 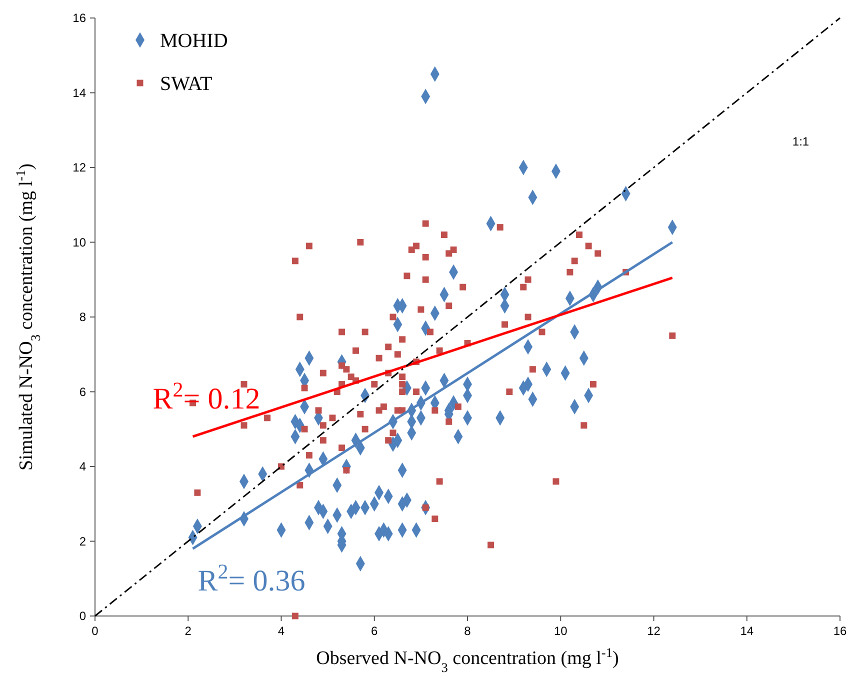 I want to click on y-tick-label: 14, so click(x=79, y=93).